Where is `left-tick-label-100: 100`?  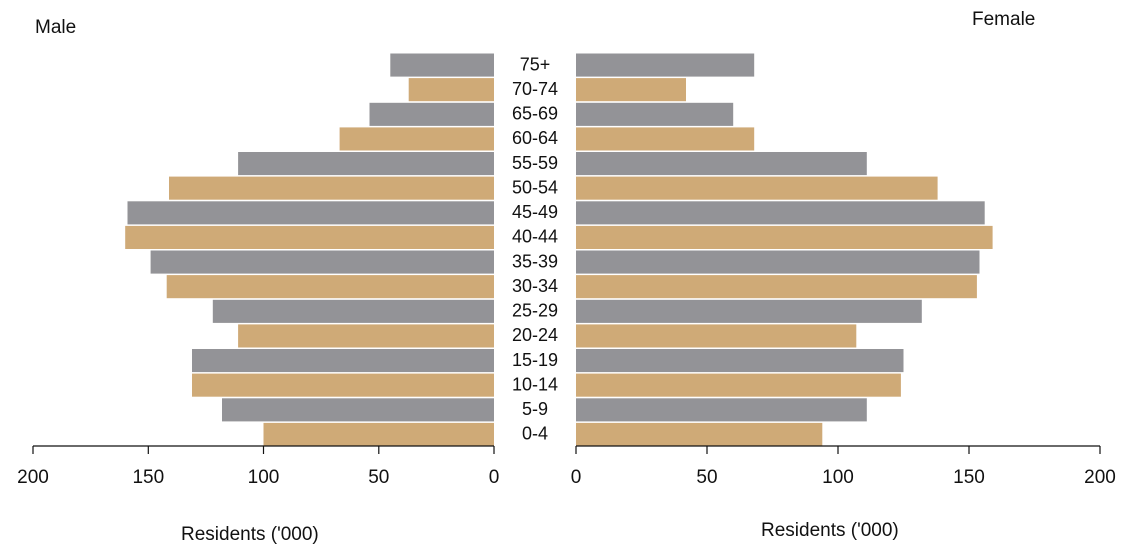 left-tick-label-100: 100 is located at coordinates (264, 477).